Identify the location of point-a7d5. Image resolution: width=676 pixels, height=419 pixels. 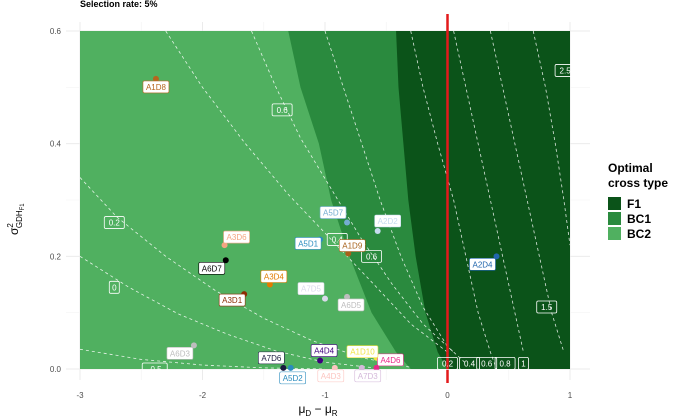
(325, 298).